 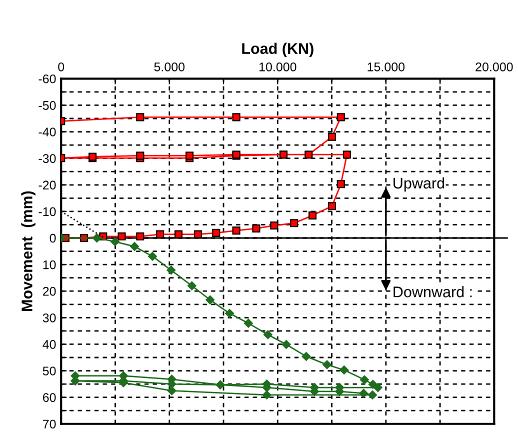 I want to click on y-tick-label: 20, so click(x=49, y=291).